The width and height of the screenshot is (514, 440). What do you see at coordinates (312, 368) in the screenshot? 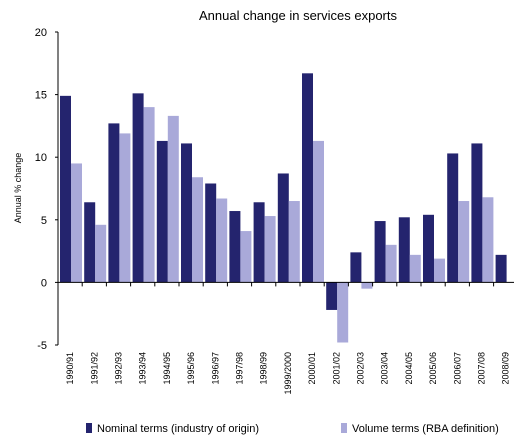
I see `x-tick-label-10: 2000/01` at bounding box center [312, 368].